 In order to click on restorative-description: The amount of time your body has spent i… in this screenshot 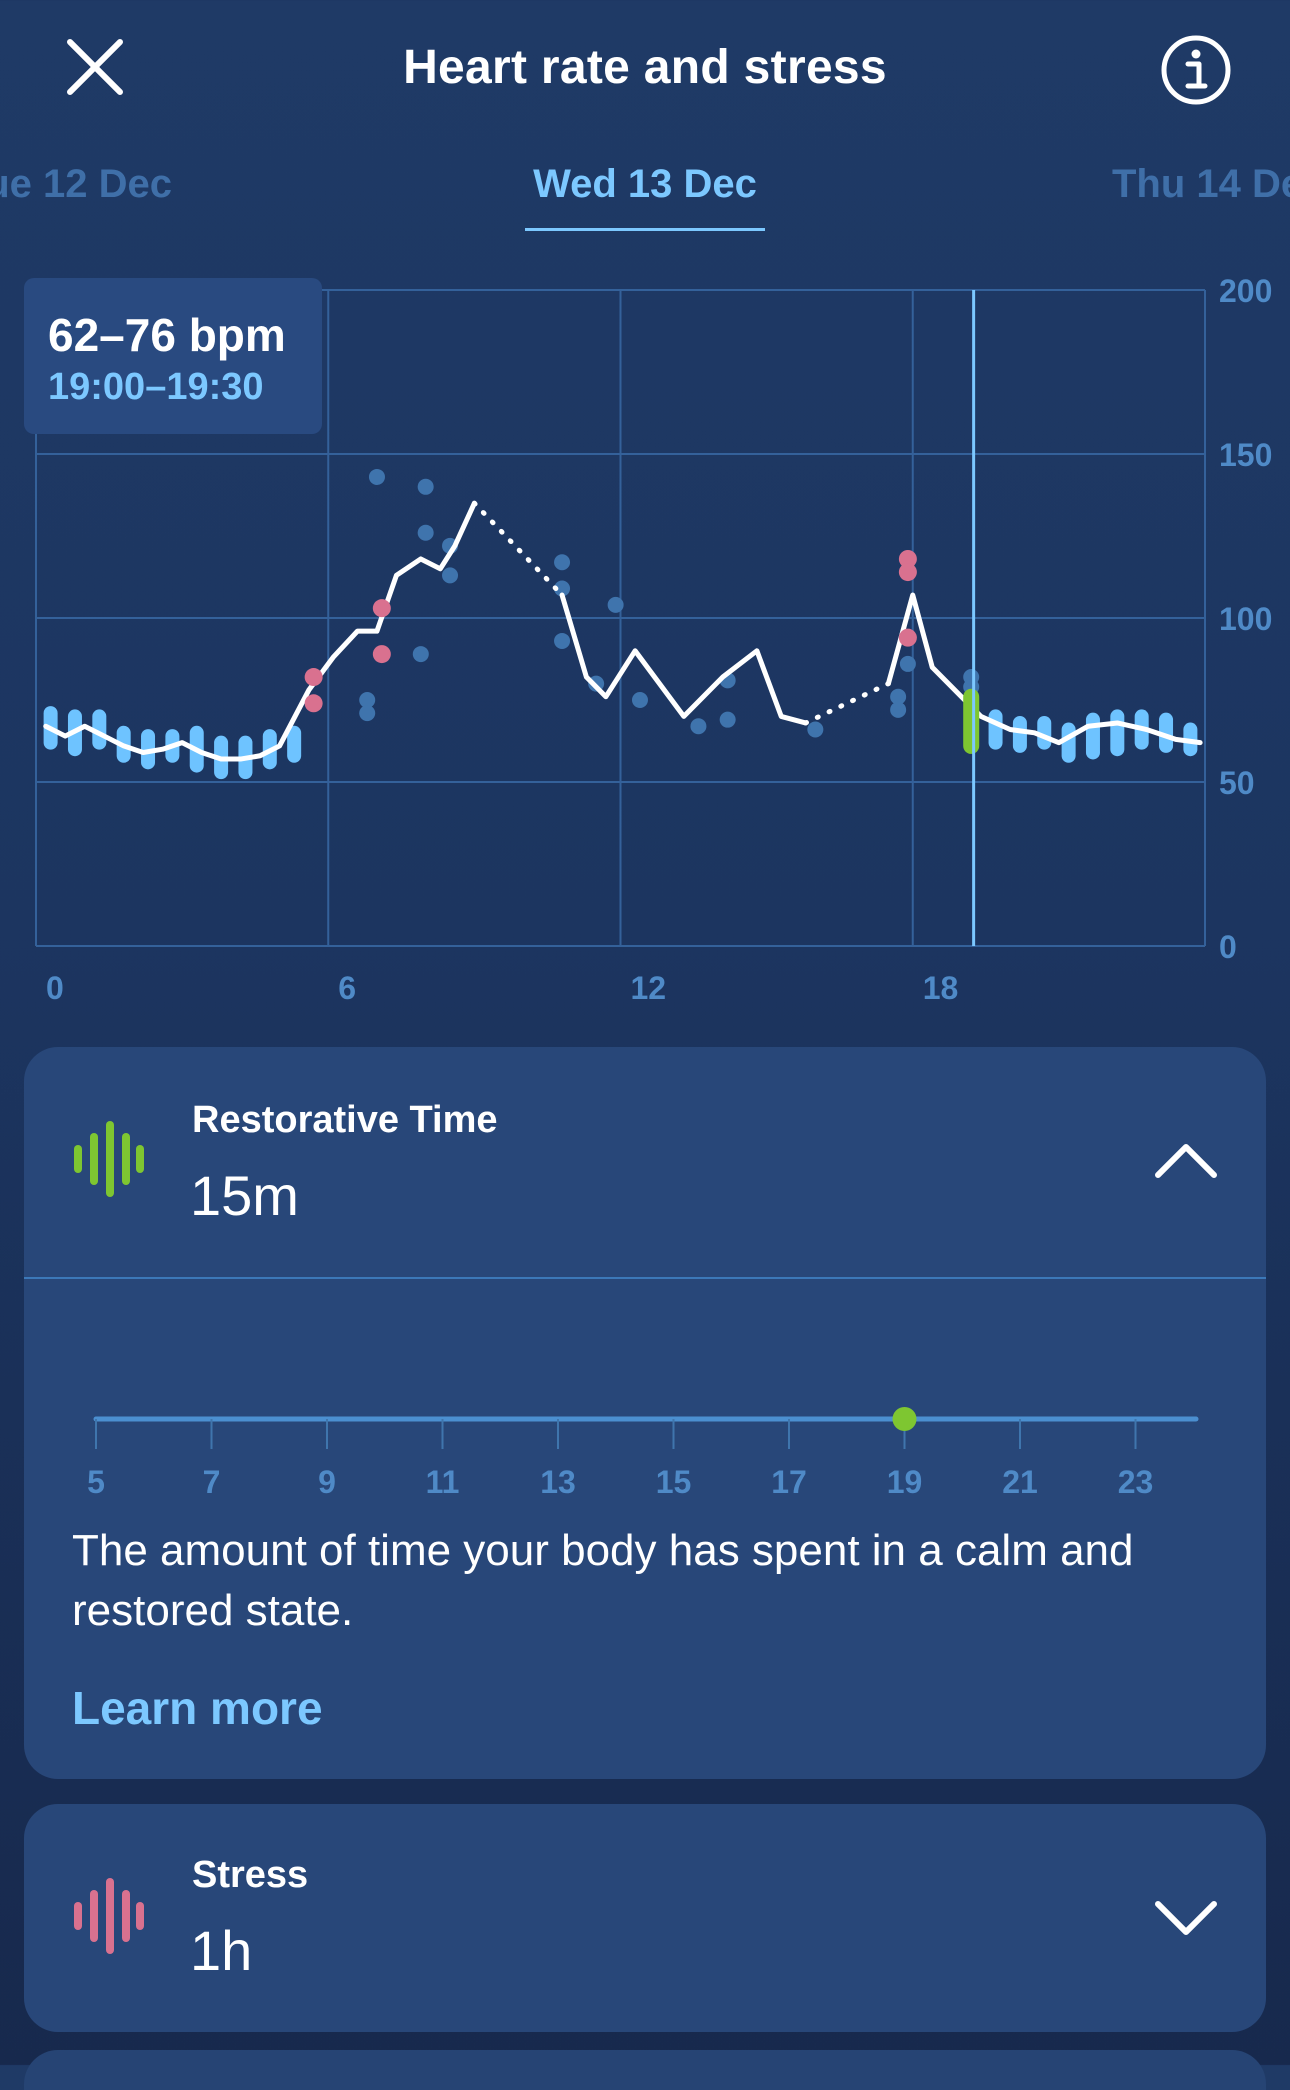, I will do `click(603, 1580)`.